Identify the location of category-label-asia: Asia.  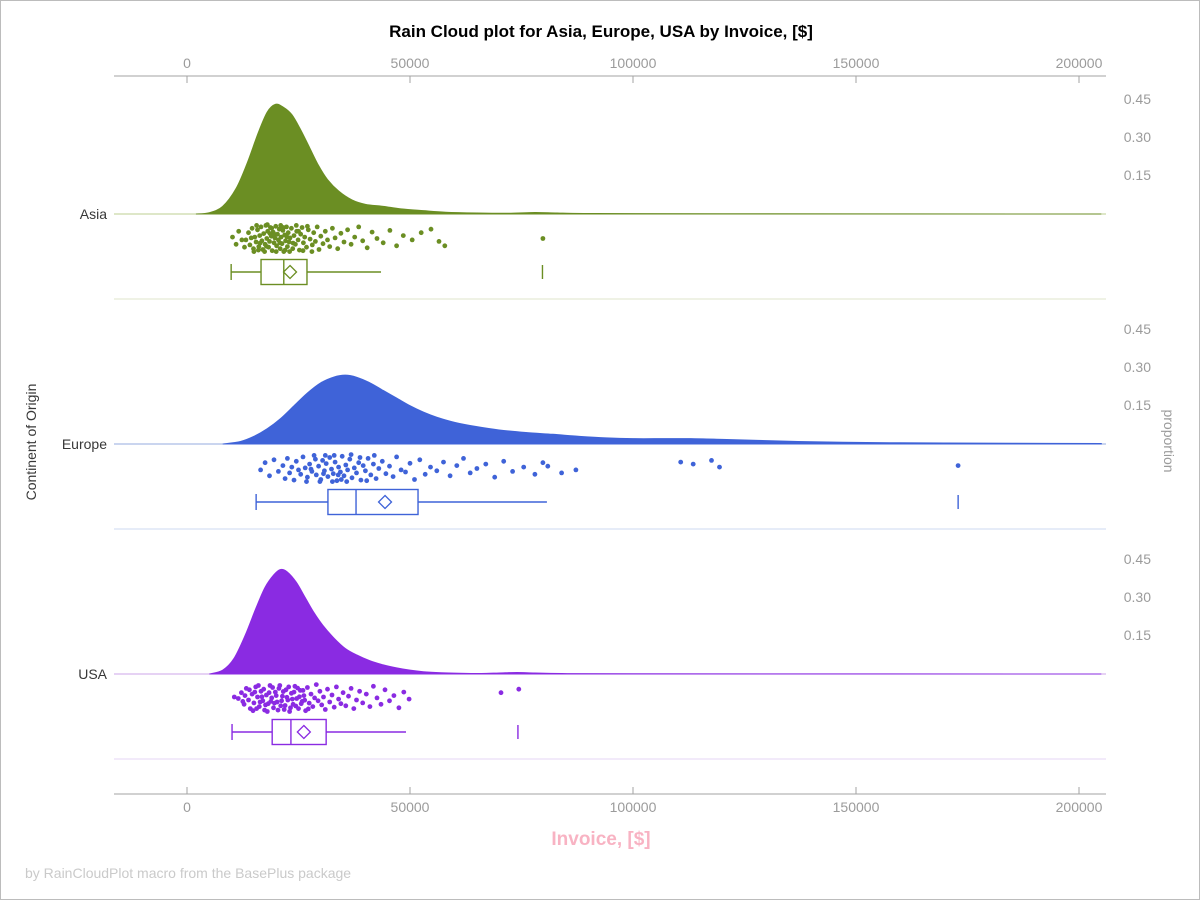
(93, 214).